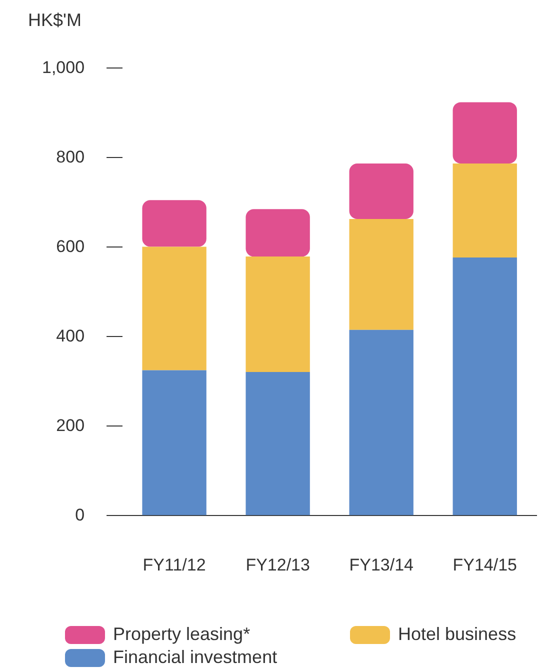 The width and height of the screenshot is (557, 671). I want to click on y-tick-label: 600, so click(70, 246).